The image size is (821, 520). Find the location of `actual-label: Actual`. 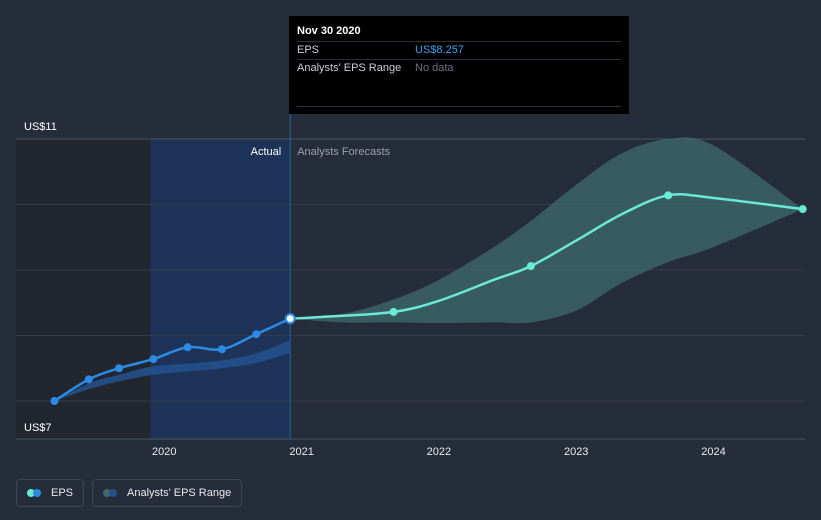

actual-label: Actual is located at coordinates (266, 152).